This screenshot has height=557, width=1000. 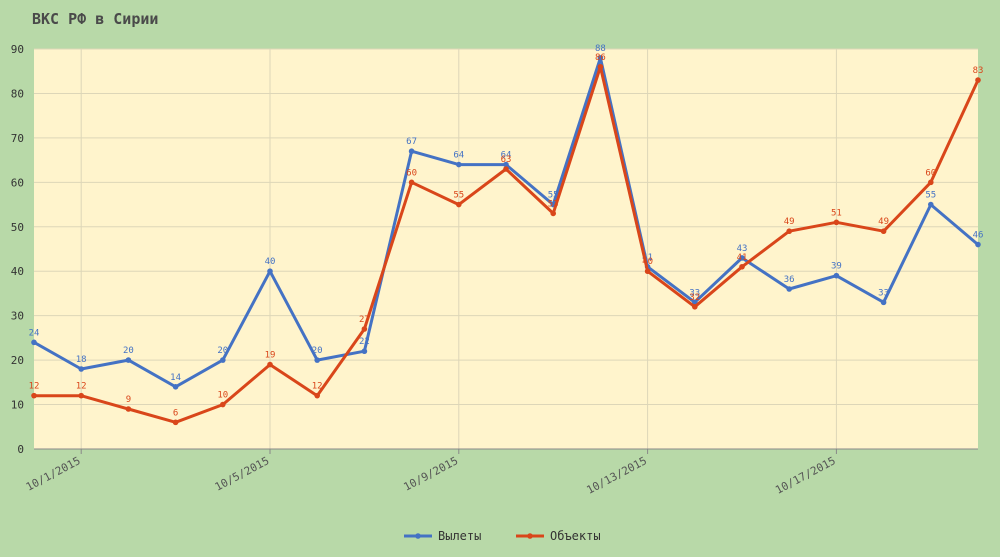 I want to click on data-label: 19, so click(x=270, y=356).